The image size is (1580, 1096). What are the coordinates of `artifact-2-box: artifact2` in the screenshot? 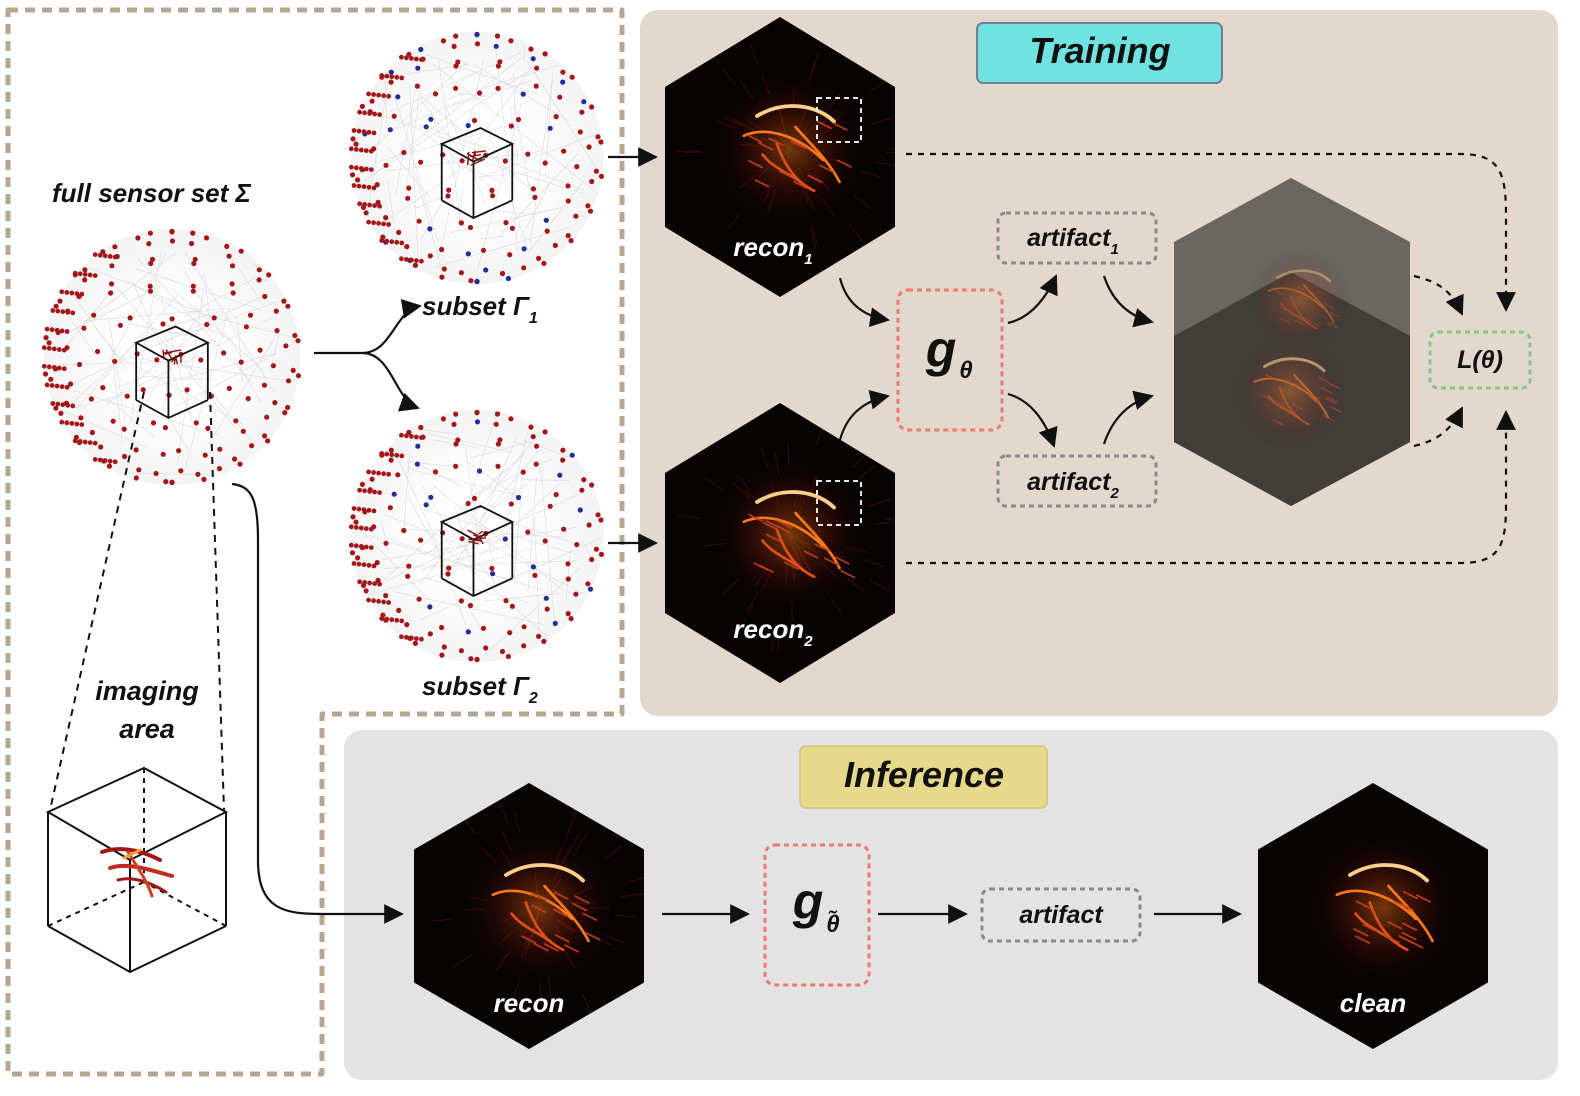 It's located at (1077, 481).